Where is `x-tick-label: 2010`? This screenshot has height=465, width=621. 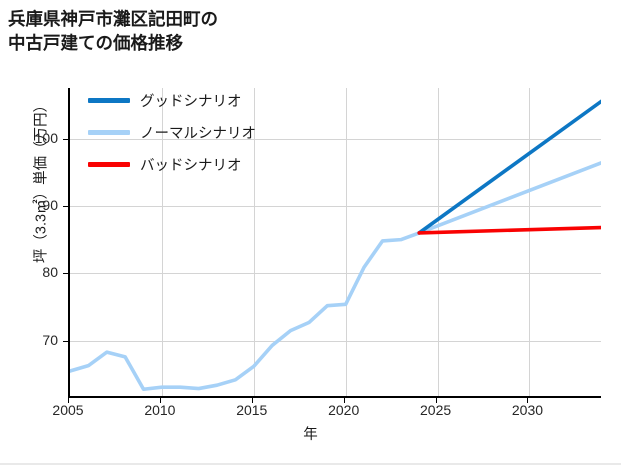 x-tick-label: 2010 is located at coordinates (160, 410).